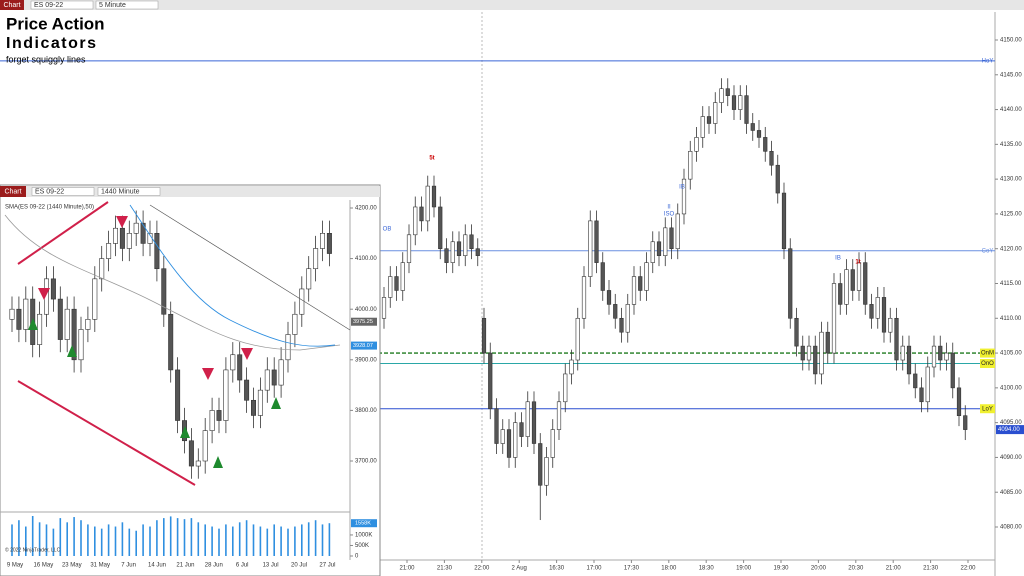  What do you see at coordinates (129, 191) in the screenshot?
I see `inset-interval-select` at bounding box center [129, 191].